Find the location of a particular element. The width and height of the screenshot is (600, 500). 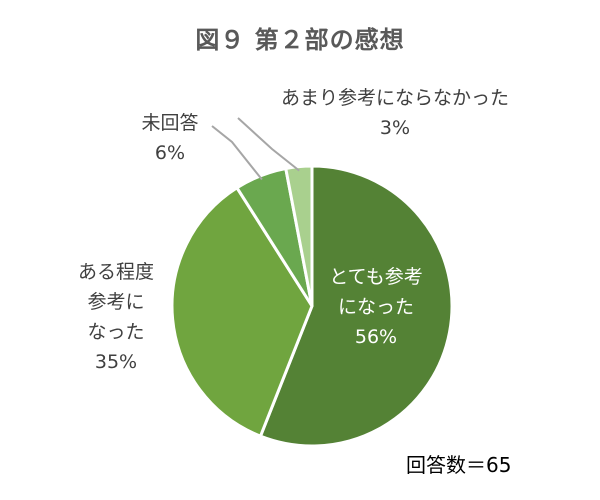

slice-label-very-helpful: とても参考 になった 56% is located at coordinates (376, 307).